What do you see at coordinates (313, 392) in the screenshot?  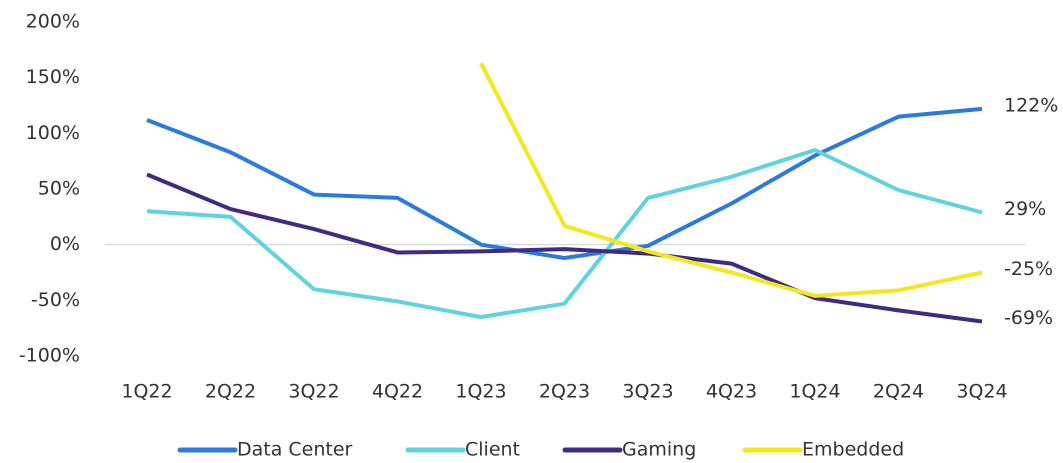 I see `x-tick-label: 3Q22` at bounding box center [313, 392].